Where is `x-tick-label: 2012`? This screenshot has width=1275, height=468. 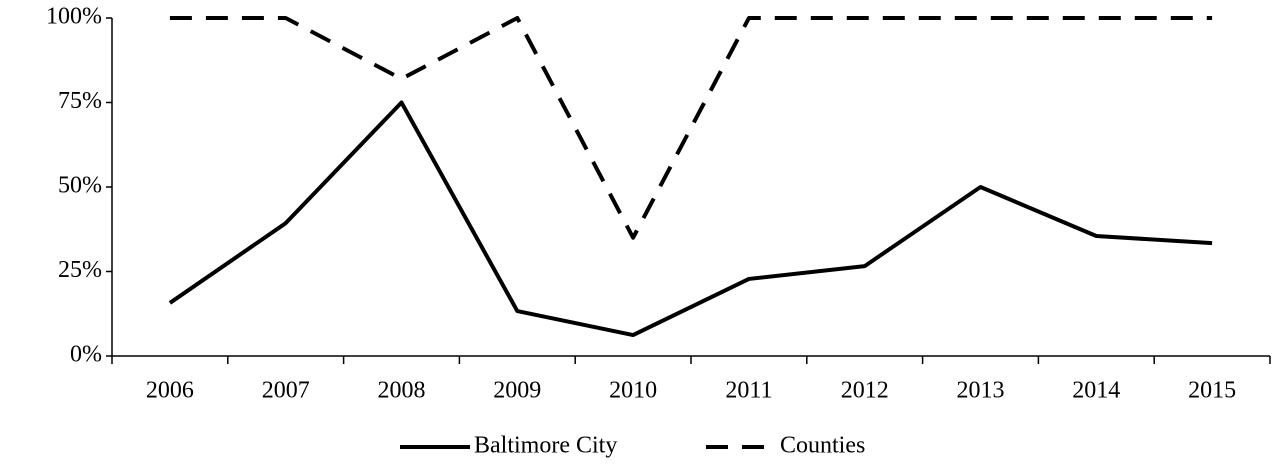
x-tick-label: 2012 is located at coordinates (865, 391).